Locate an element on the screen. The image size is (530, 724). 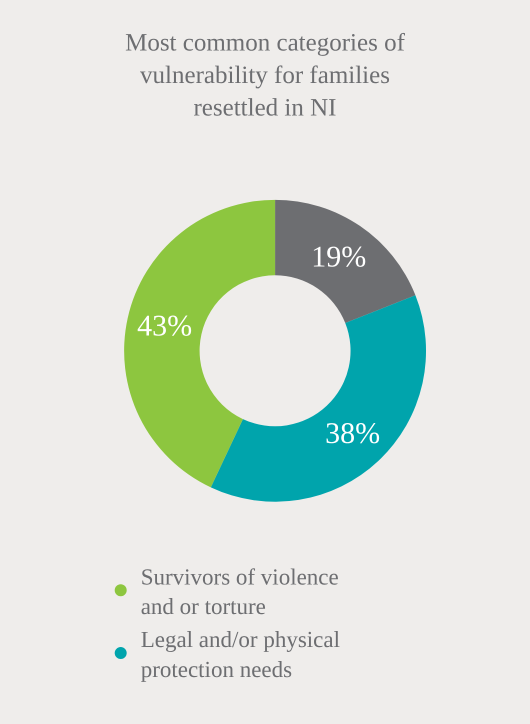
data-label: 38% is located at coordinates (352, 433).